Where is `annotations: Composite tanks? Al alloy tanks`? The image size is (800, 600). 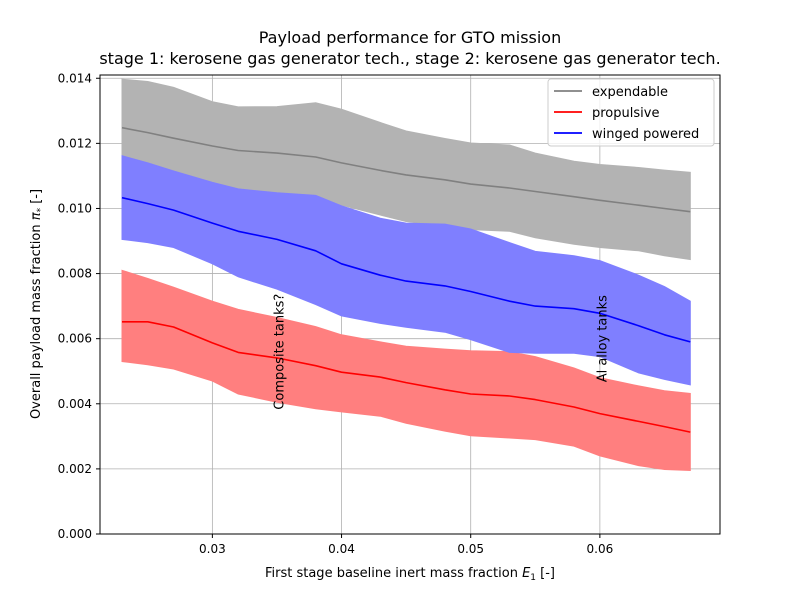 annotations: Composite tanks? Al alloy tanks is located at coordinates (441, 352).